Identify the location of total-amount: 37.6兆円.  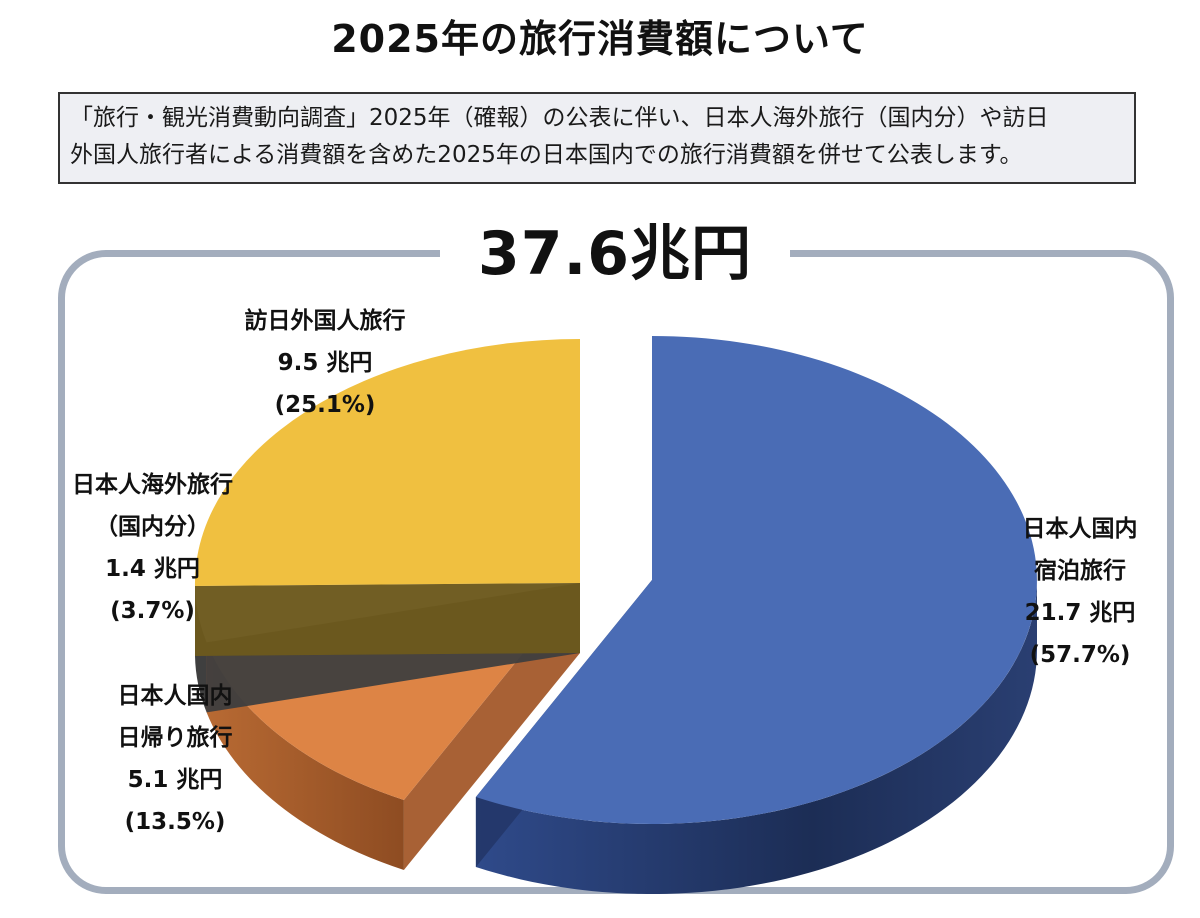
(615, 254).